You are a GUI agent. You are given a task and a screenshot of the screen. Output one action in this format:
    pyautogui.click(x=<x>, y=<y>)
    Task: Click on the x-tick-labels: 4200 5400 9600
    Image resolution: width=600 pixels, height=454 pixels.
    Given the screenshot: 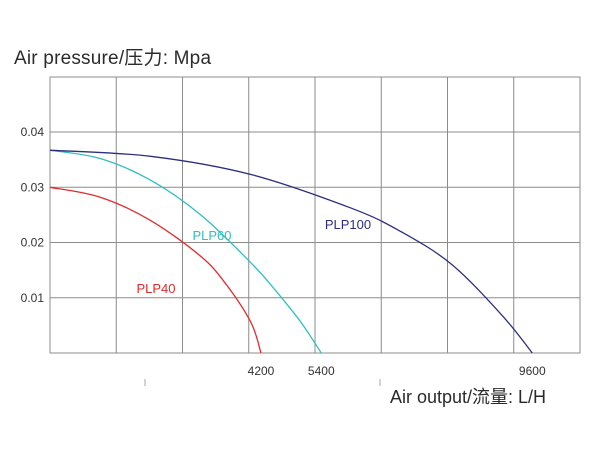 What is the action you would take?
    pyautogui.click(x=397, y=371)
    